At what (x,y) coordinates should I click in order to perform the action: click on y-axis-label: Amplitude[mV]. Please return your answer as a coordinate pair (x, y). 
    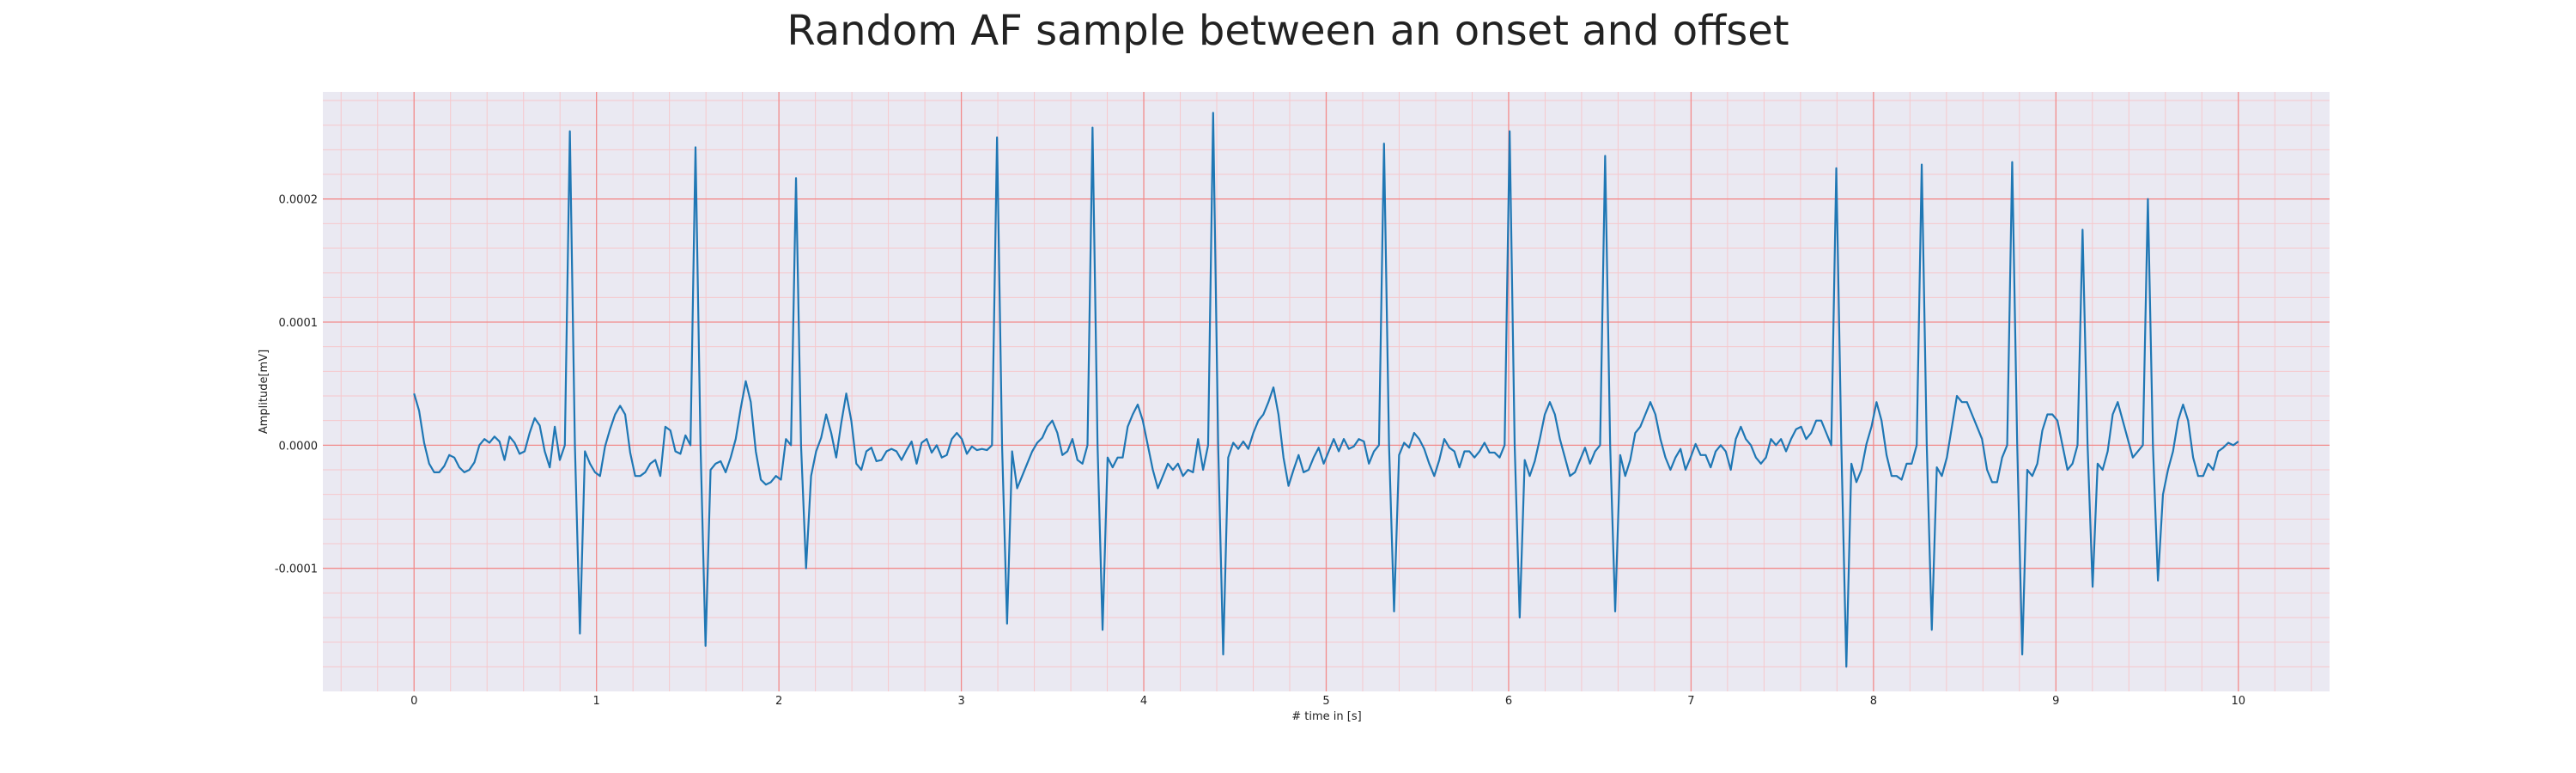
    Looking at the image, I should click on (264, 392).